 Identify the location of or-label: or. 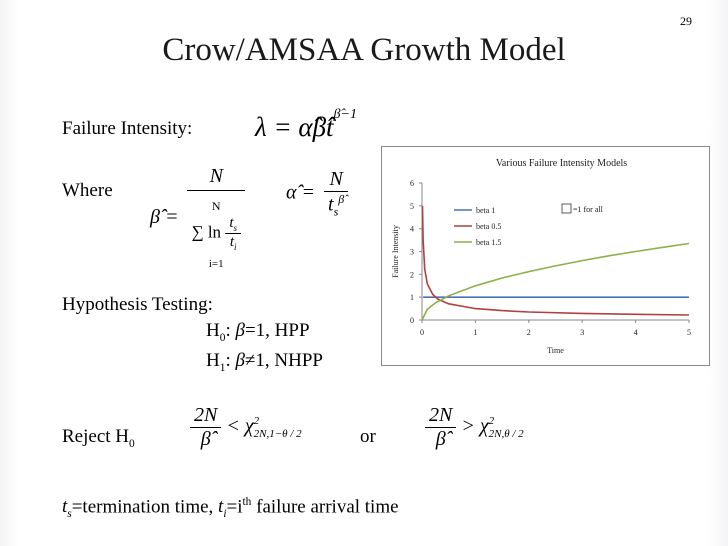
(368, 436).